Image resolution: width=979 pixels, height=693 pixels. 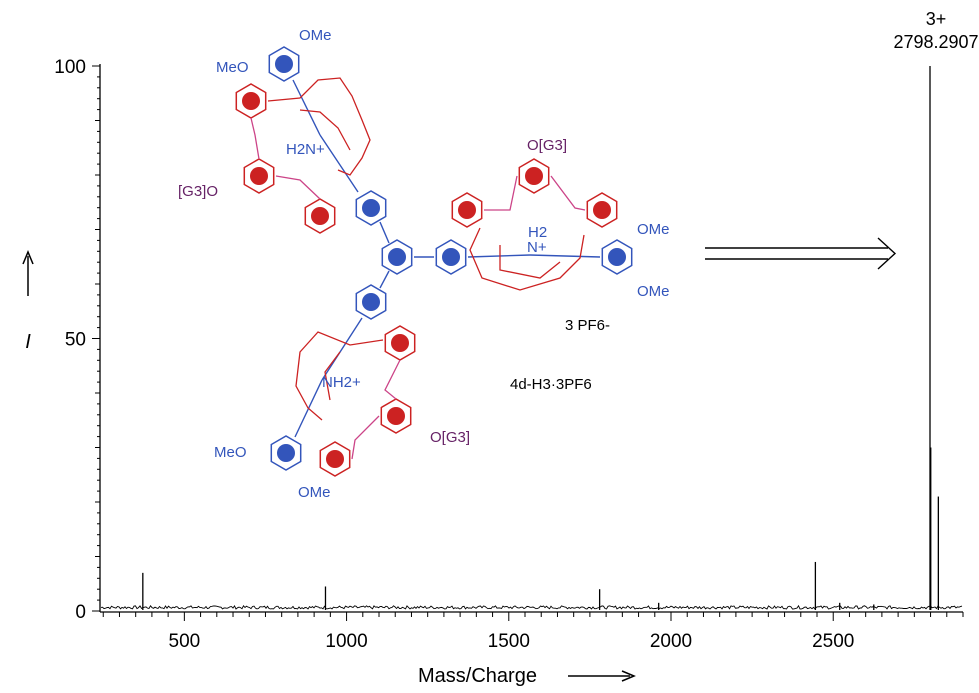 I want to click on bottom-dimethoxyphenyl-ring, so click(x=286, y=453).